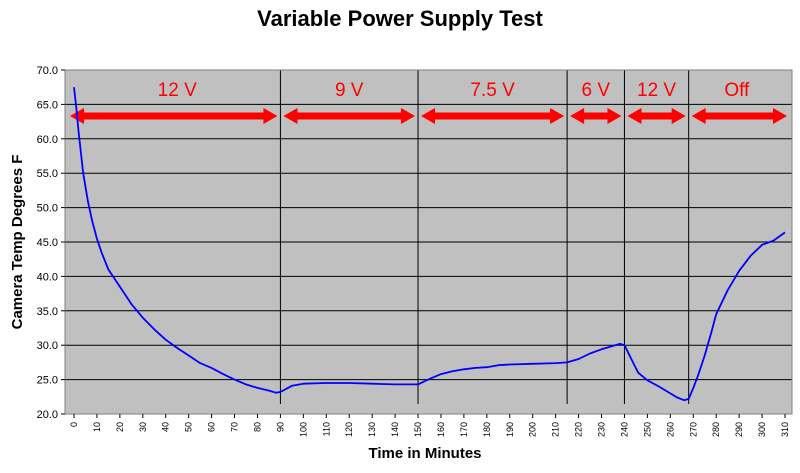 The width and height of the screenshot is (800, 473). What do you see at coordinates (235, 427) in the screenshot?
I see `x-tick-label: 70` at bounding box center [235, 427].